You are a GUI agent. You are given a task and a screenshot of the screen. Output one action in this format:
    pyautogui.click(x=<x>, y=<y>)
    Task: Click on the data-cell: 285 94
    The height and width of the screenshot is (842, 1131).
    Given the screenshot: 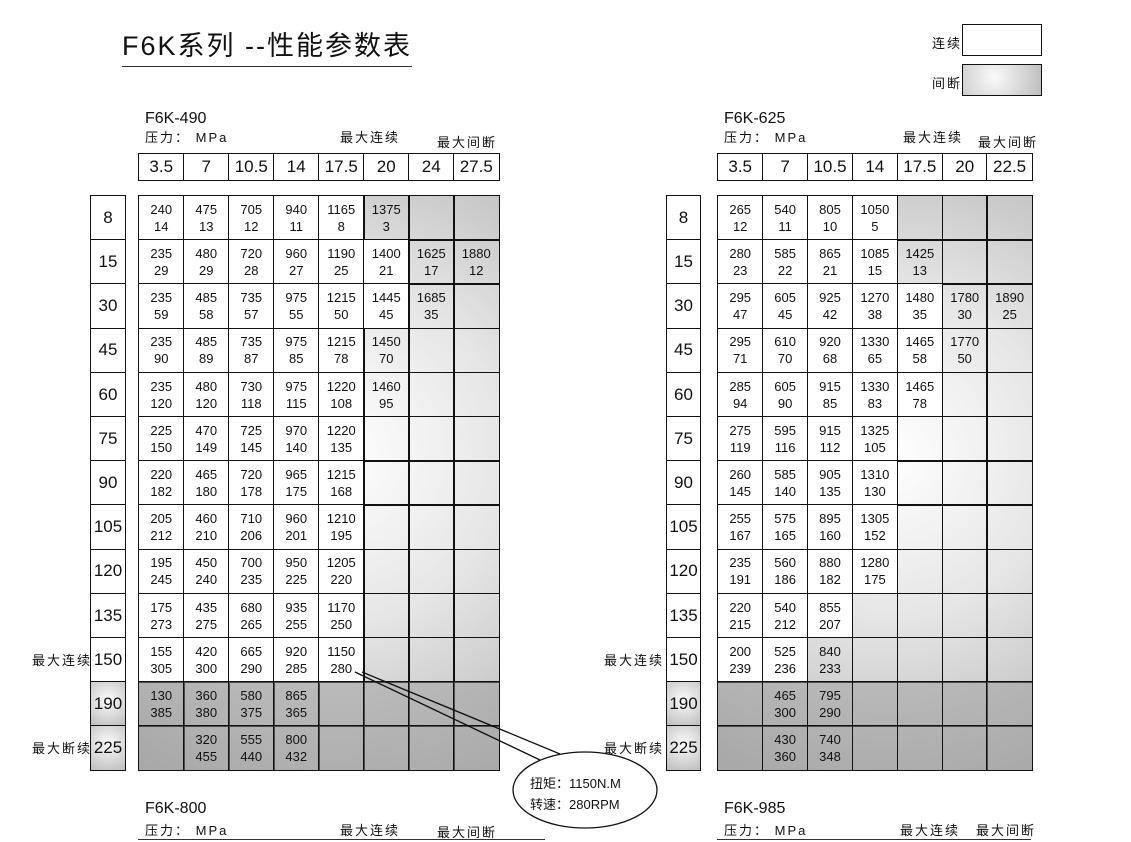 What is the action you would take?
    pyautogui.click(x=740, y=394)
    